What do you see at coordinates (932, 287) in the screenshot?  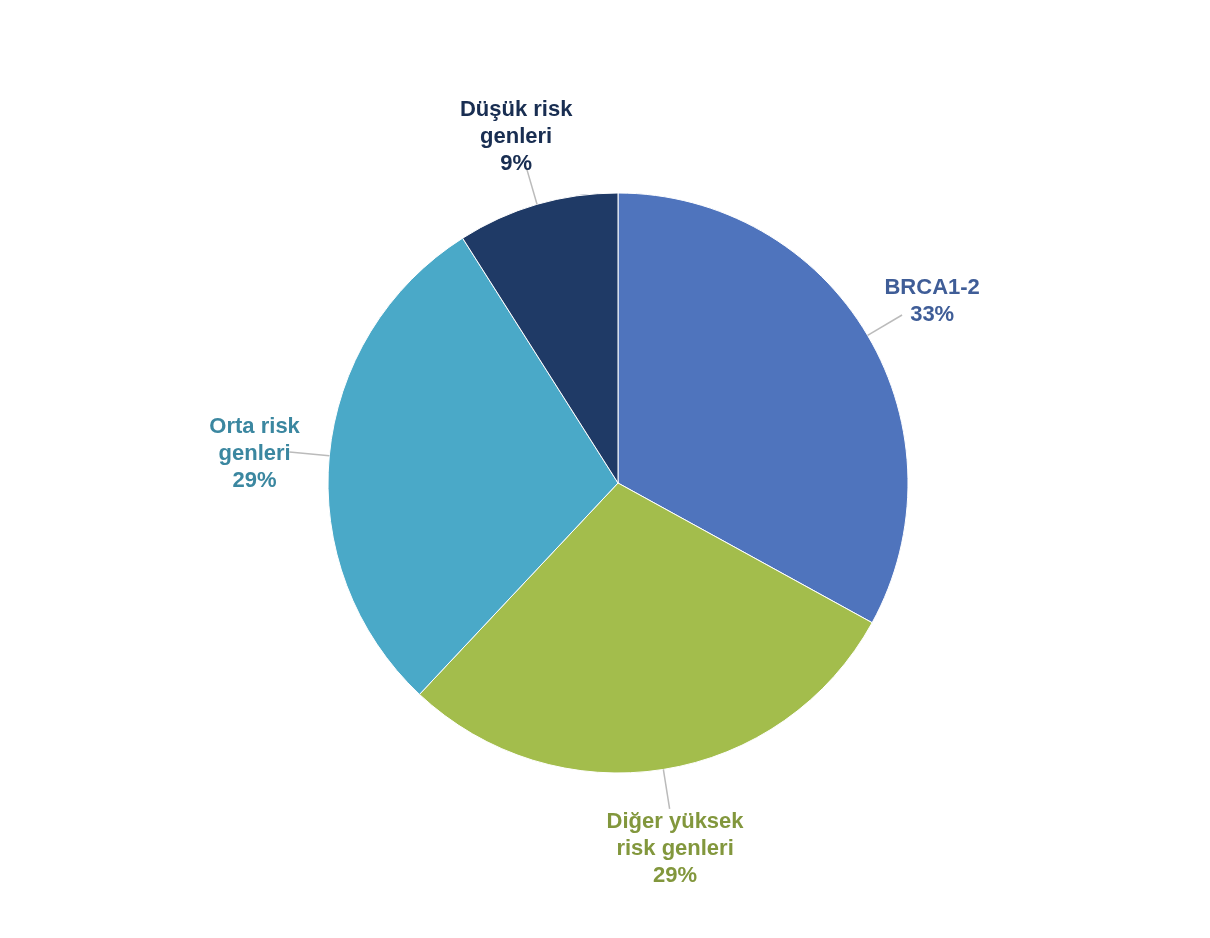 I see `slice-label: BRCA1-2` at bounding box center [932, 287].